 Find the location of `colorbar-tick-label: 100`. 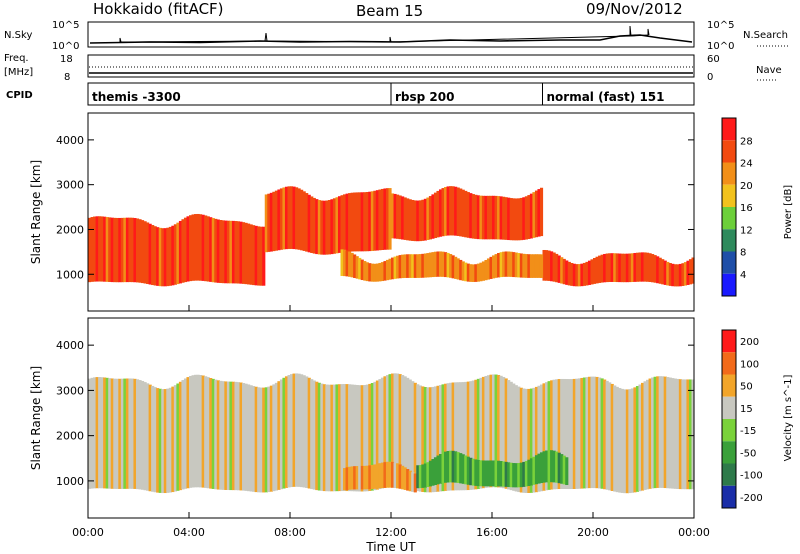

colorbar-tick-label: 100 is located at coordinates (749, 364).